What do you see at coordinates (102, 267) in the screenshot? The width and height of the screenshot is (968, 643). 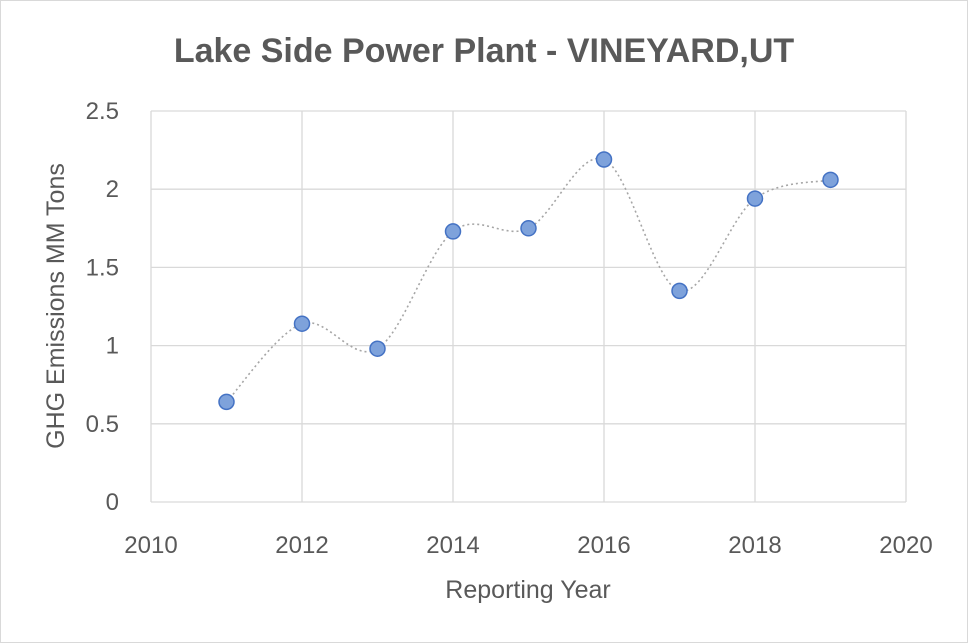 I see `y-tick-label: 1.5` at bounding box center [102, 267].